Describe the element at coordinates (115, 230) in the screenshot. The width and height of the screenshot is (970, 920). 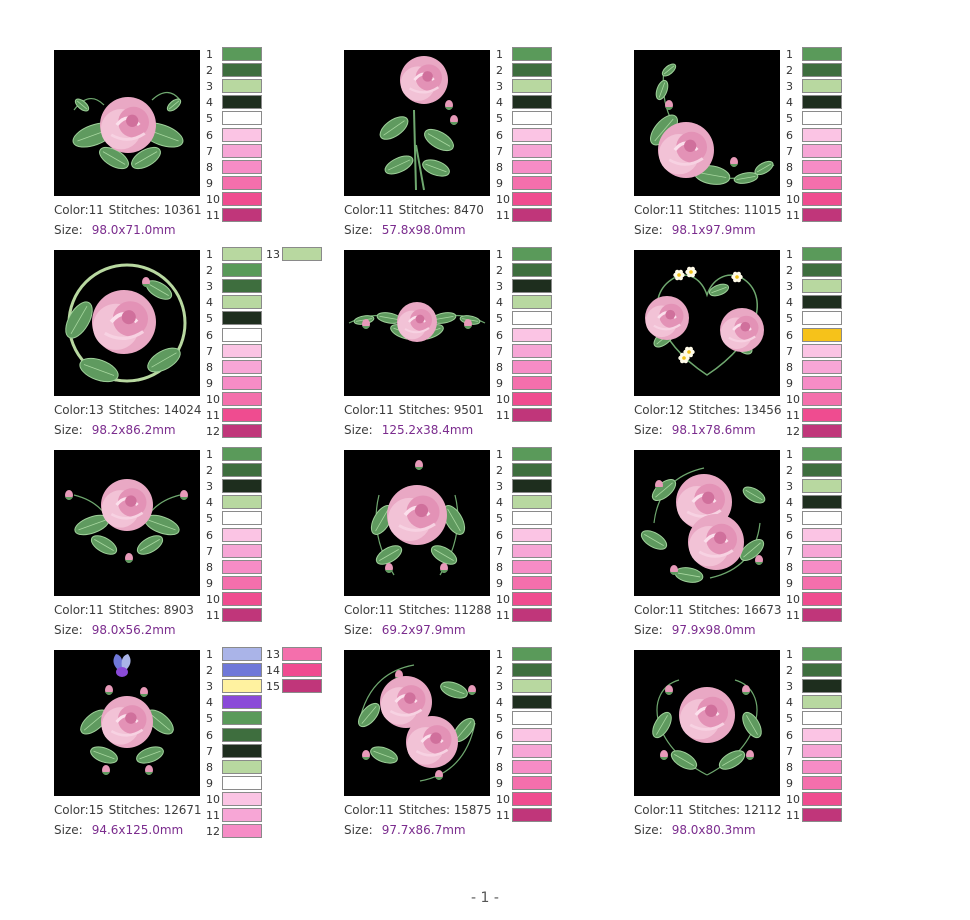
I see `design-size: Size: 98.0x71.0mm` at that location.